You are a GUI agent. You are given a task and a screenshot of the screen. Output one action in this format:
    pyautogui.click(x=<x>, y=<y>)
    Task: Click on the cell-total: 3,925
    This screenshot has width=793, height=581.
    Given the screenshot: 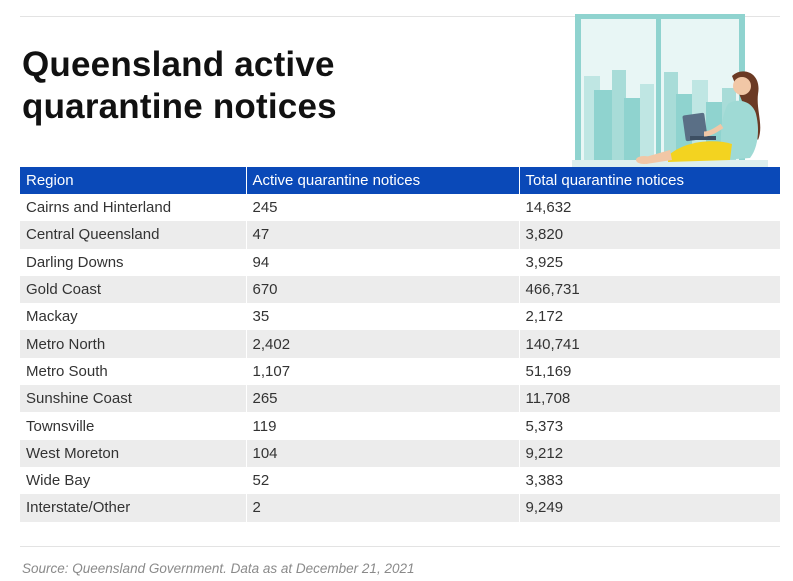 What is the action you would take?
    pyautogui.click(x=649, y=262)
    